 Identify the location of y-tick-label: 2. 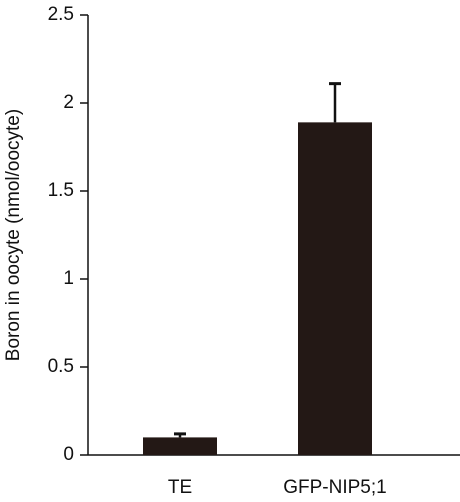
(68, 102).